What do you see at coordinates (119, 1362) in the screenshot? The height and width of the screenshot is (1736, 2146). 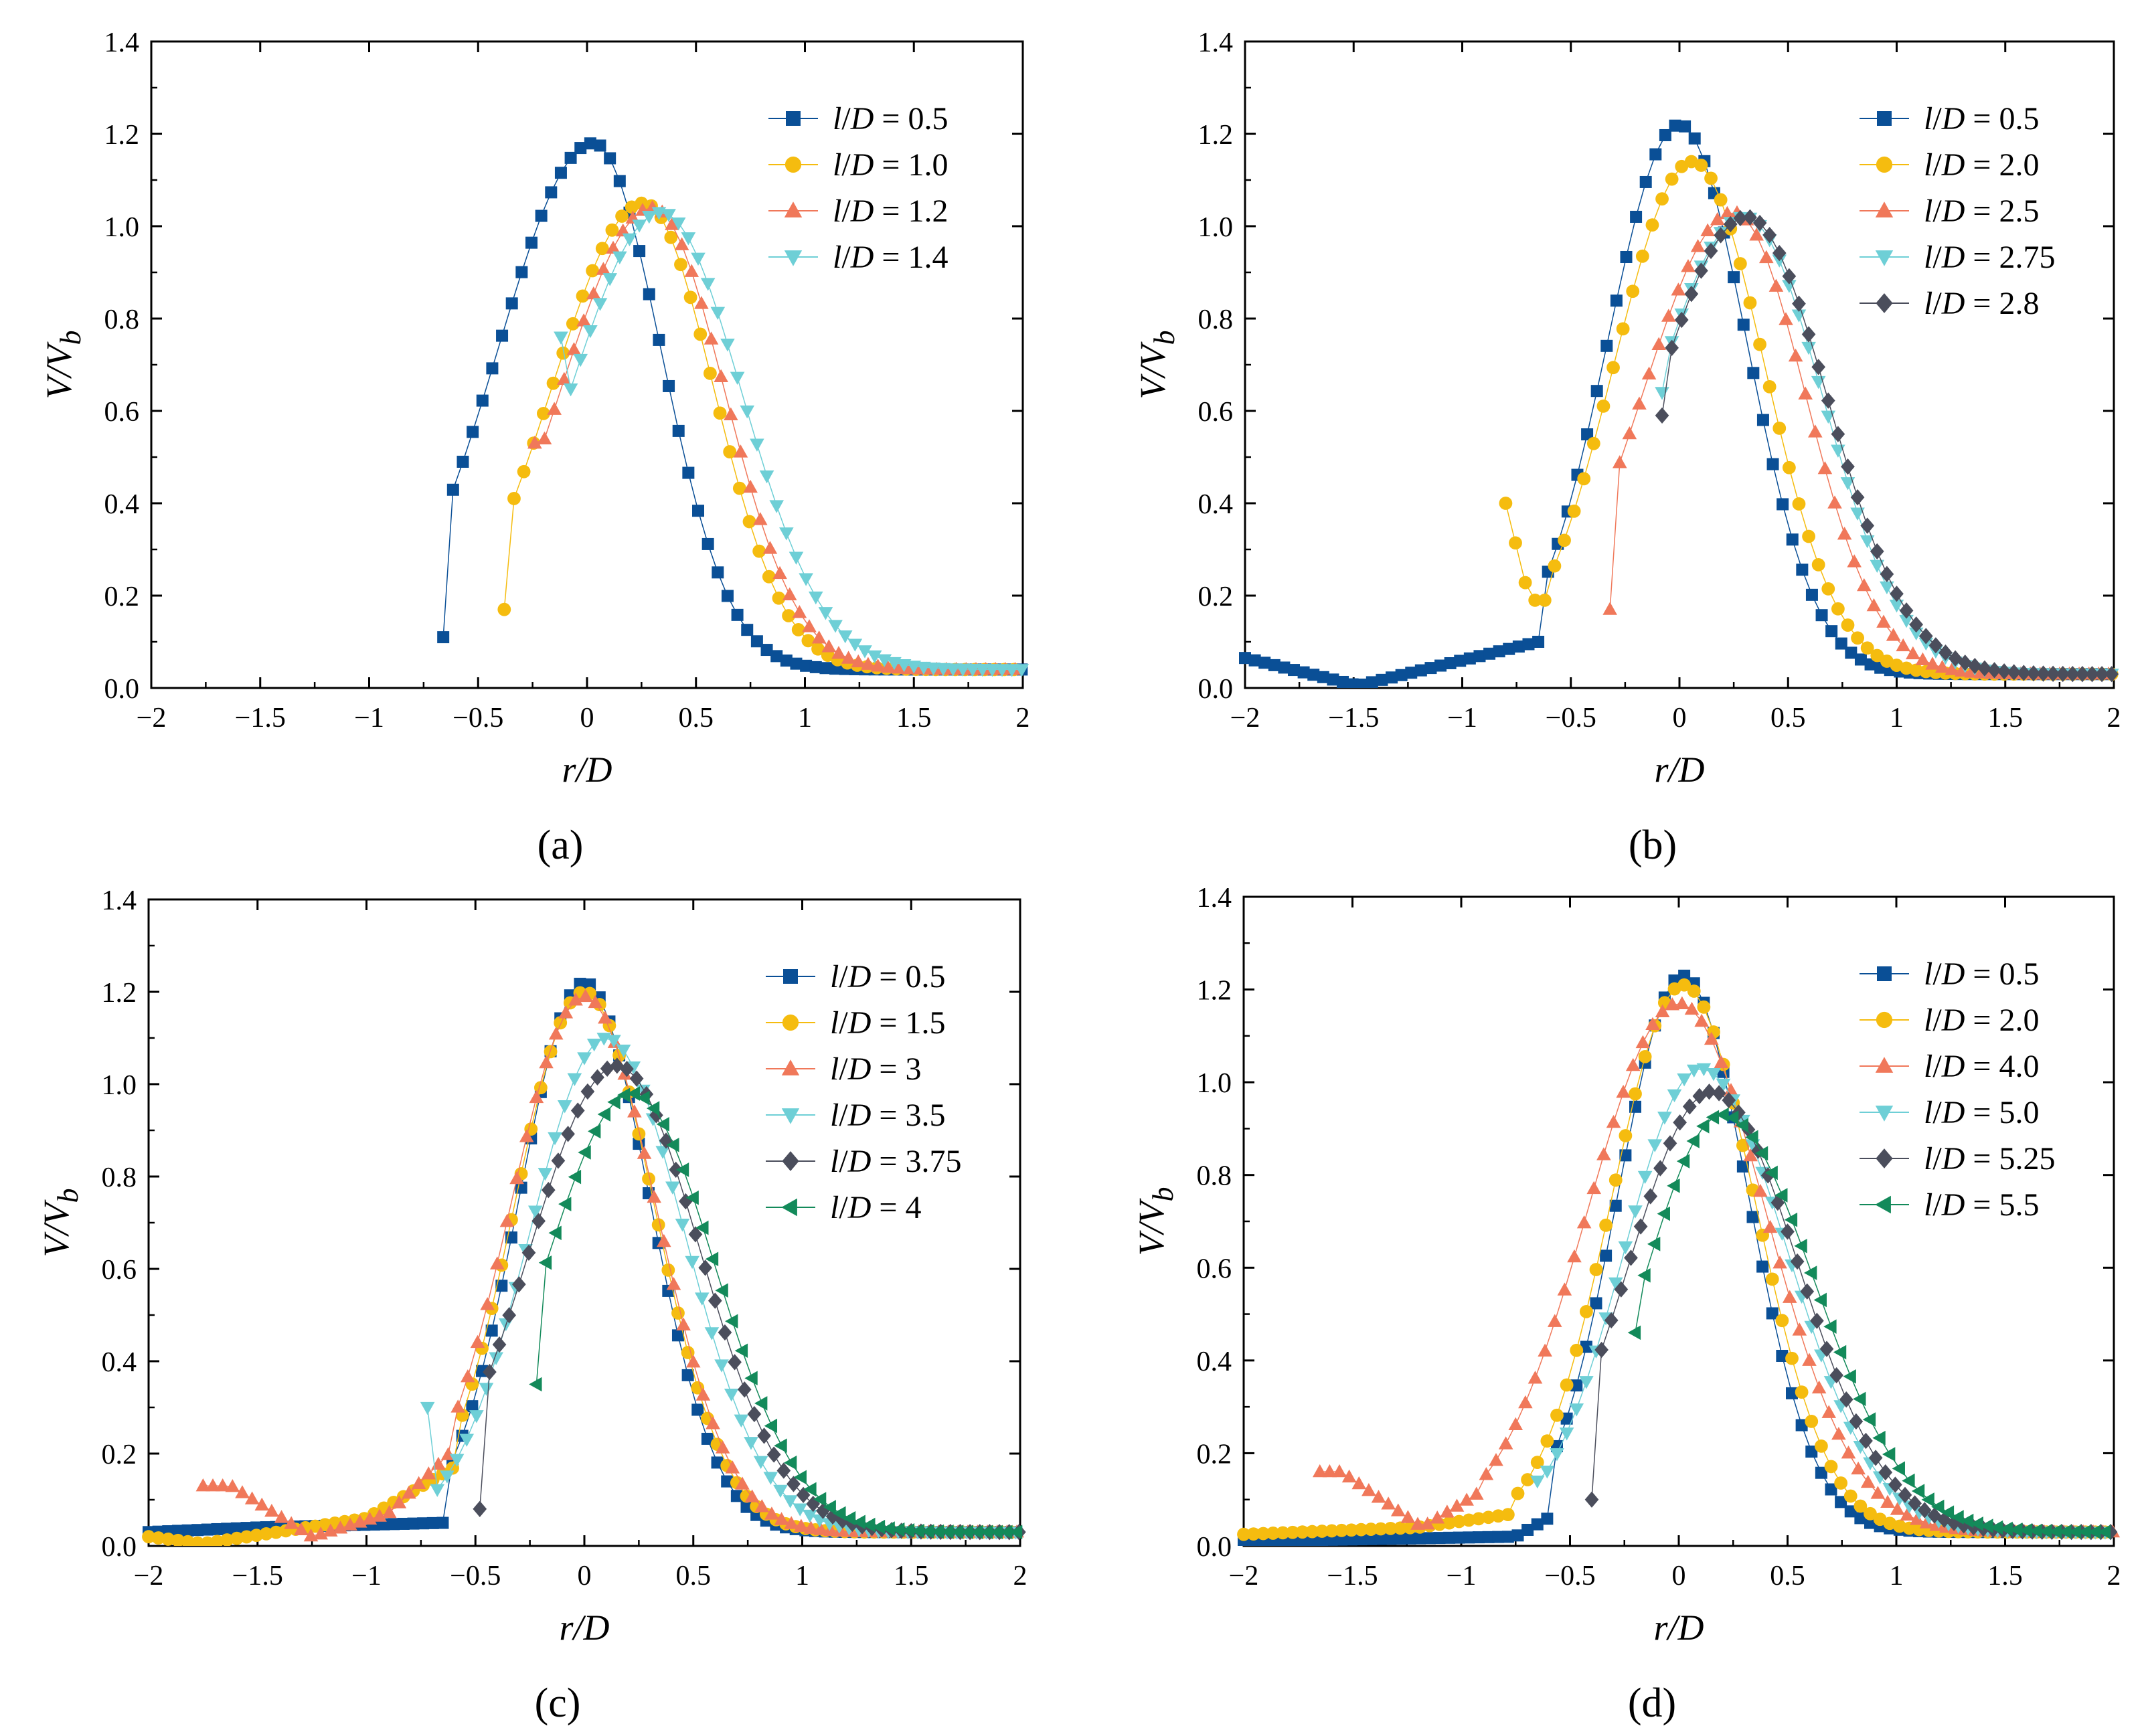 I see `y-tick-label: 0.4` at bounding box center [119, 1362].